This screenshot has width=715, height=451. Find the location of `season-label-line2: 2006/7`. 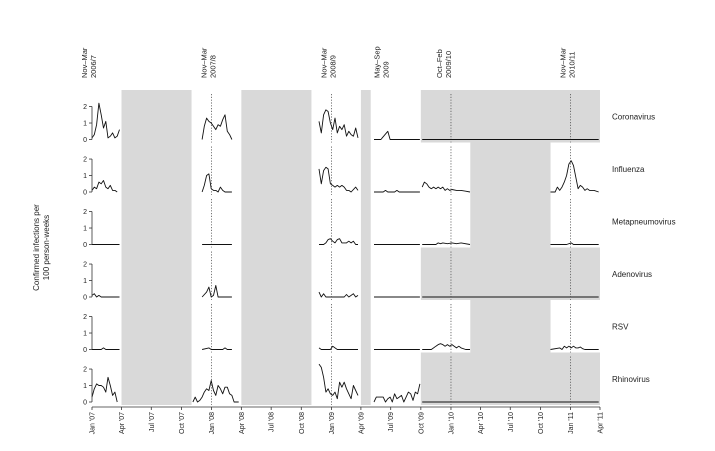

season-label-line2: 2006/7 is located at coordinates (93, 66).